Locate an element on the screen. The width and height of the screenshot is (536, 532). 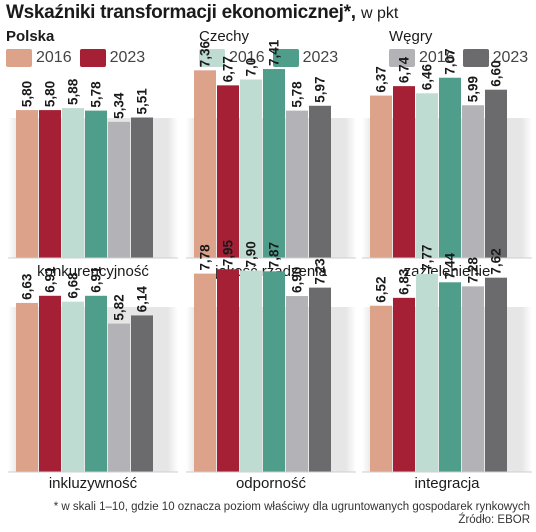
data-label: 6,63 is located at coordinates (27, 286).